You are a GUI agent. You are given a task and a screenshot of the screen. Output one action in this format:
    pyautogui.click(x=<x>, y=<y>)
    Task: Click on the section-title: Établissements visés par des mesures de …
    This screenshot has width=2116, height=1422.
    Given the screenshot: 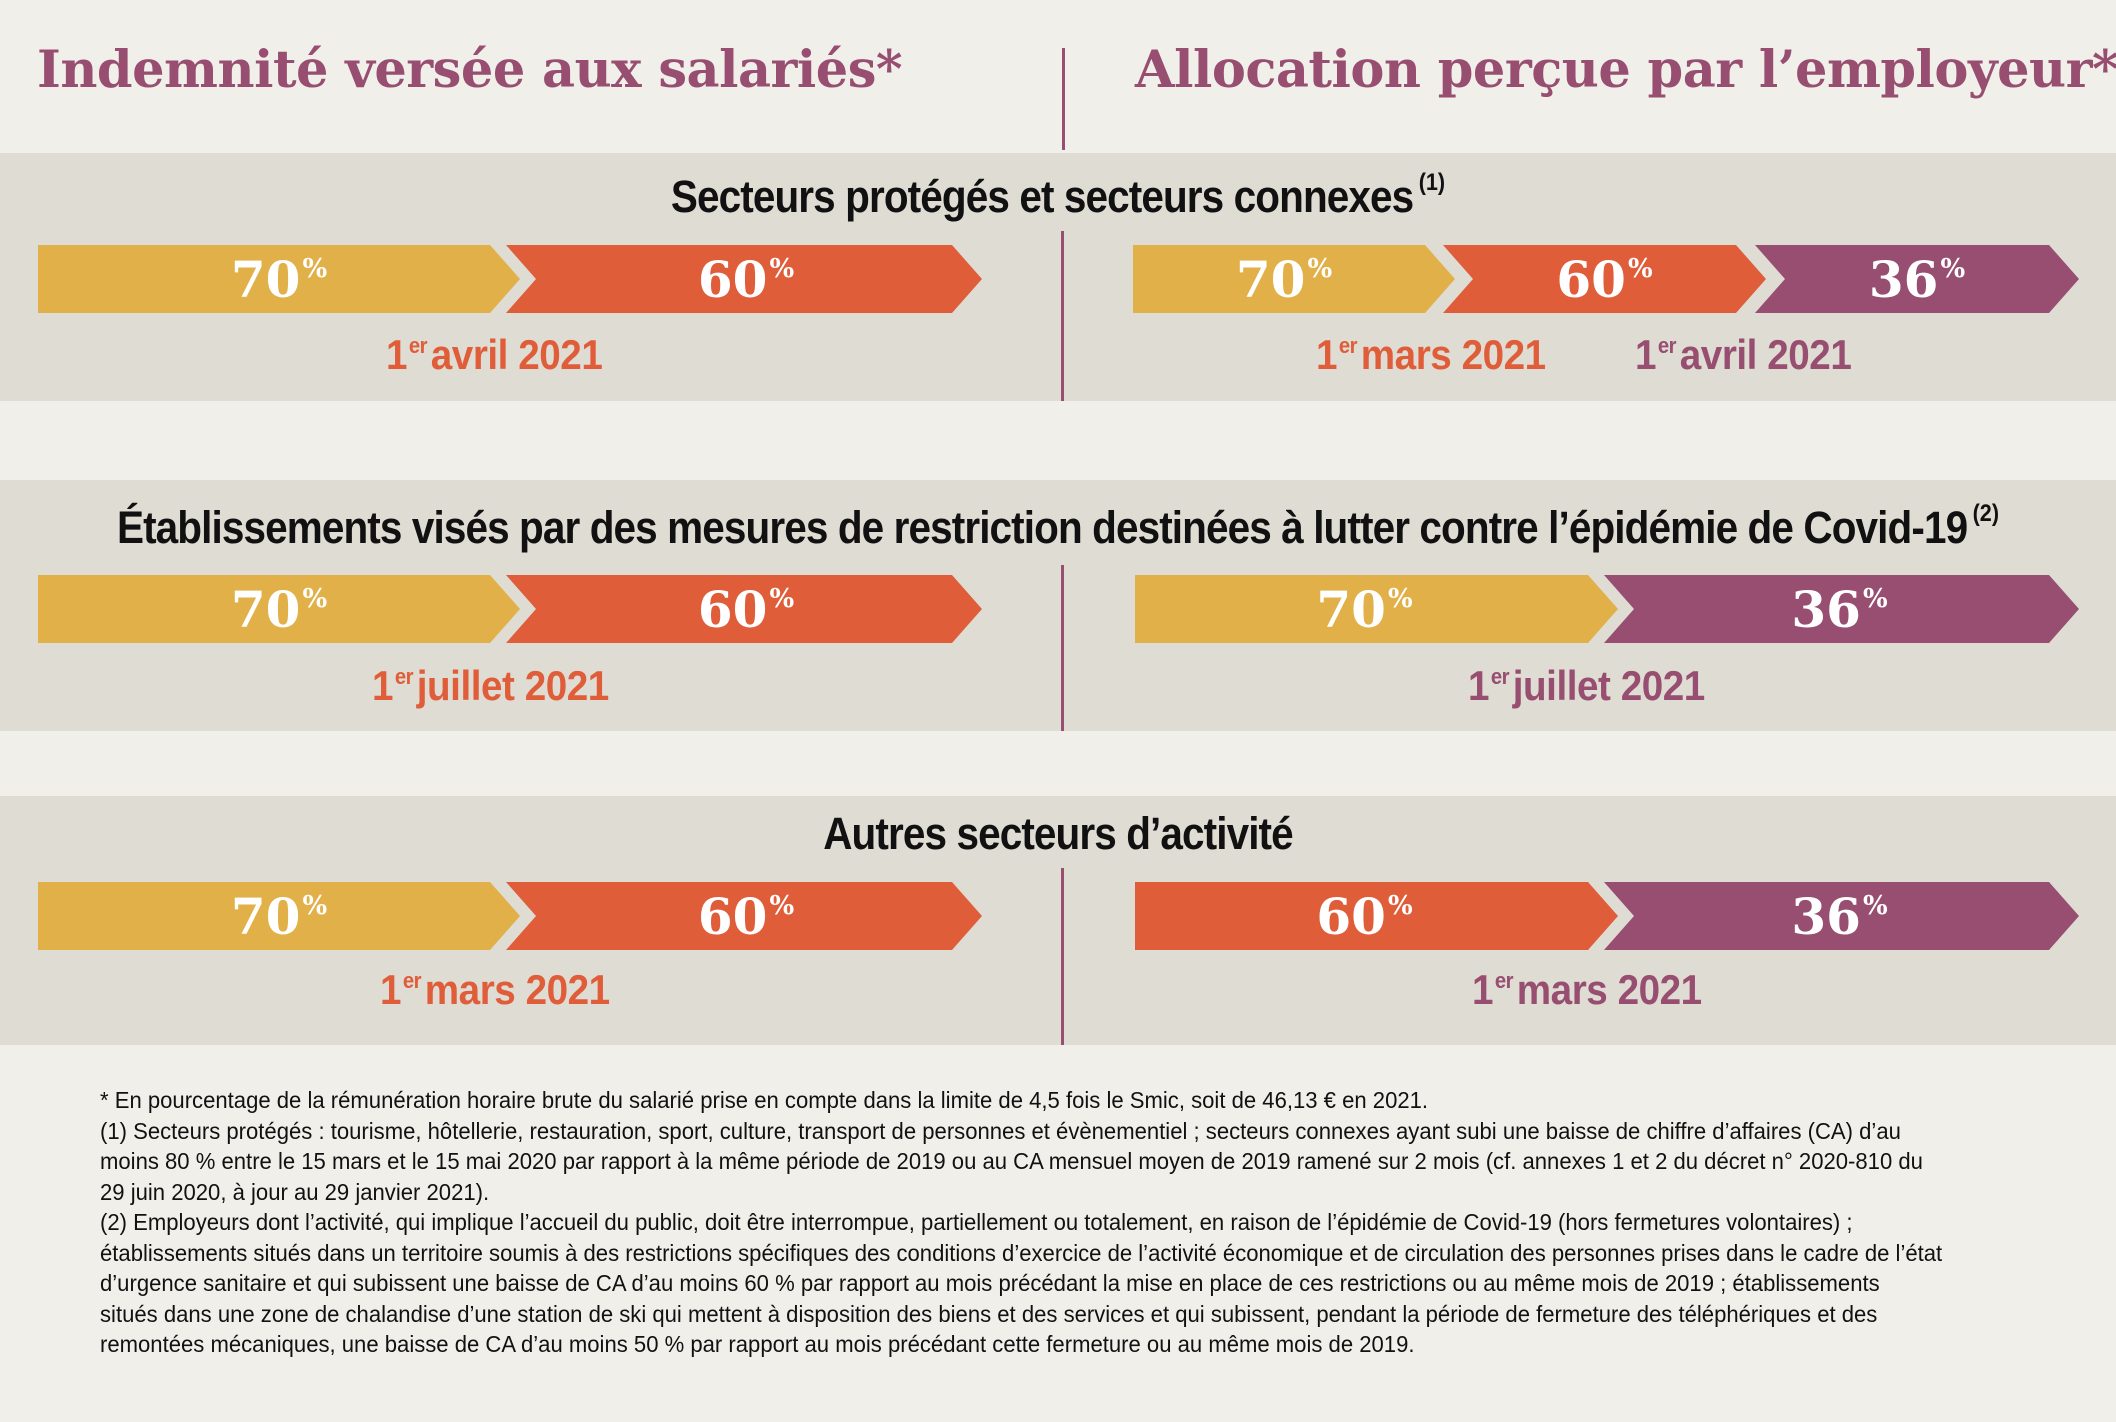 What is the action you would take?
    pyautogui.click(x=1058, y=526)
    